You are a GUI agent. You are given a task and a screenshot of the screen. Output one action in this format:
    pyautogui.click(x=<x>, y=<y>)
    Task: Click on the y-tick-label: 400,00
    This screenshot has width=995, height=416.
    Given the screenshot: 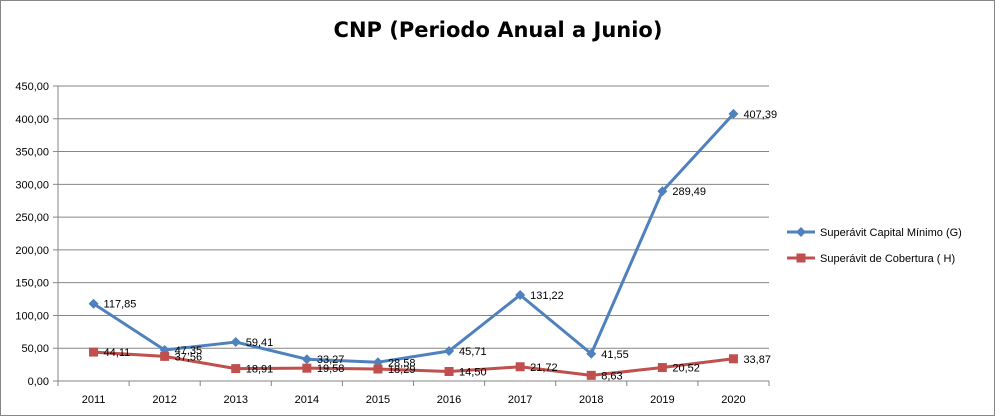 What is the action you would take?
    pyautogui.click(x=32, y=120)
    